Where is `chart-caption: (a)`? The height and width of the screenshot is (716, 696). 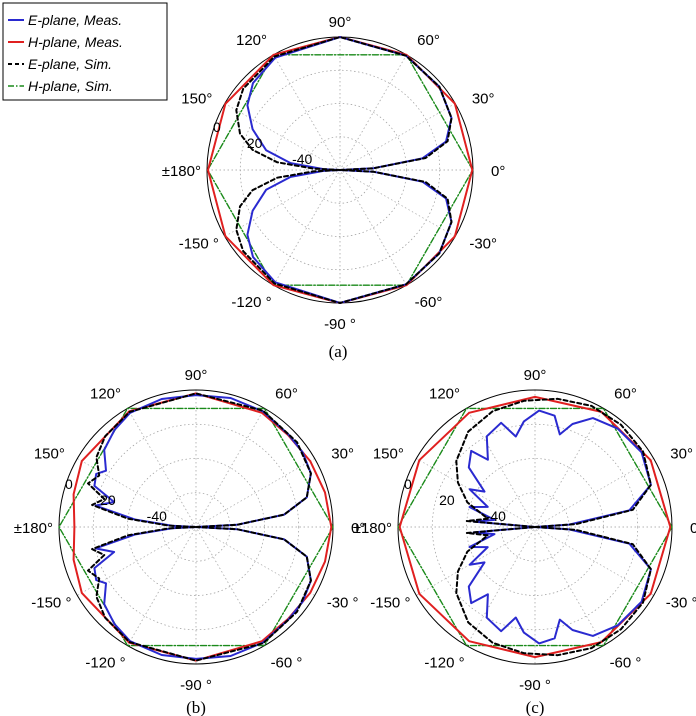
chart-caption: (a) is located at coordinates (338, 351).